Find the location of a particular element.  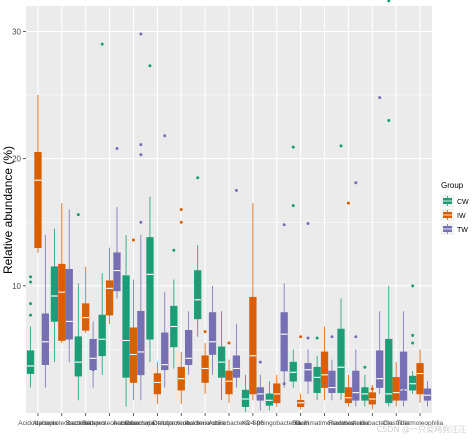

x-tick-label: Flavobacteriia is located at coordinates (348, 423).